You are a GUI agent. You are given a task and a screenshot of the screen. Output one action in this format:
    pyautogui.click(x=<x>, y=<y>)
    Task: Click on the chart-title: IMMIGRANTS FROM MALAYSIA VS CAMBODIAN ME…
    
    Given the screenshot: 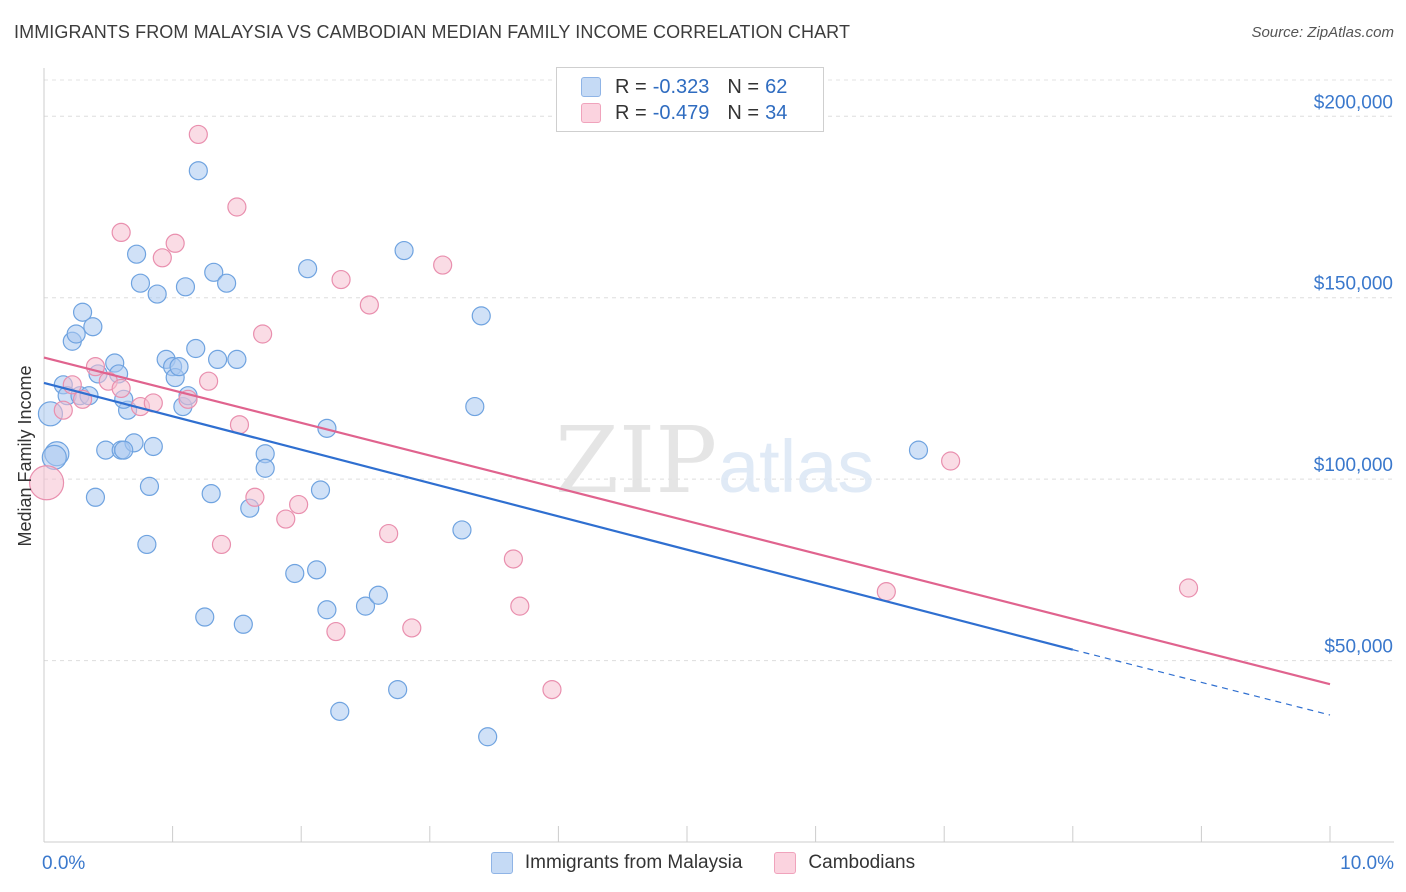 What is the action you would take?
    pyautogui.click(x=432, y=32)
    